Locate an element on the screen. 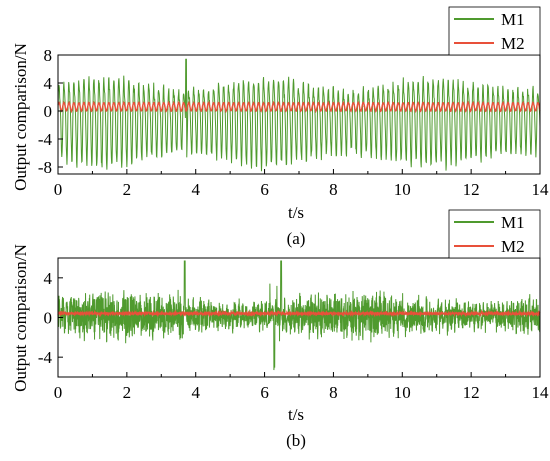 The image size is (550, 461). y-axis-label-b: Output comparison/N is located at coordinates (20, 318).